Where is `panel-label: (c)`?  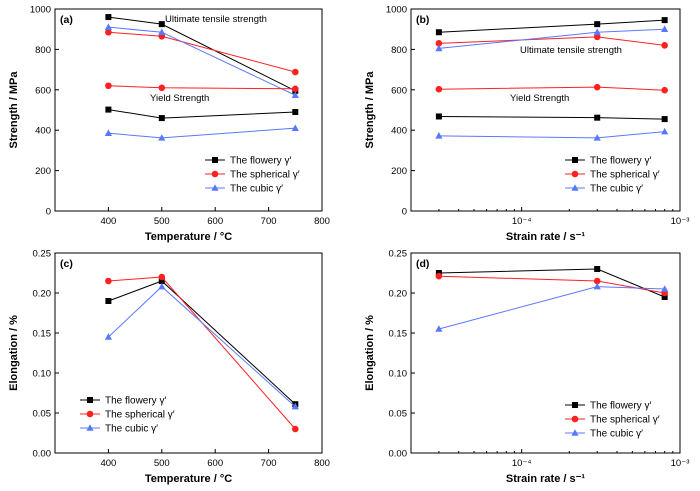
panel-label: (c) is located at coordinates (66, 264).